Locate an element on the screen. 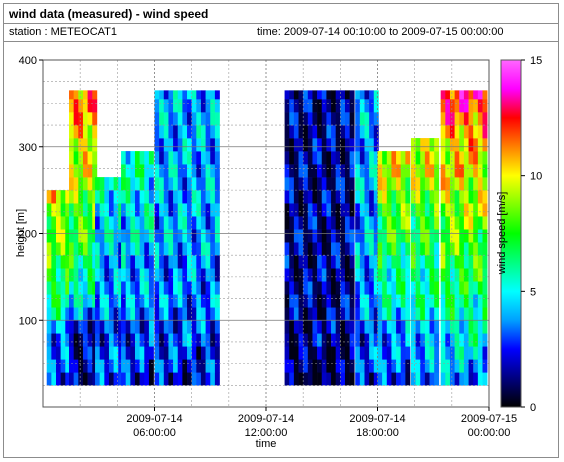 The height and width of the screenshot is (462, 564). x-axis-label: time is located at coordinates (266, 444).